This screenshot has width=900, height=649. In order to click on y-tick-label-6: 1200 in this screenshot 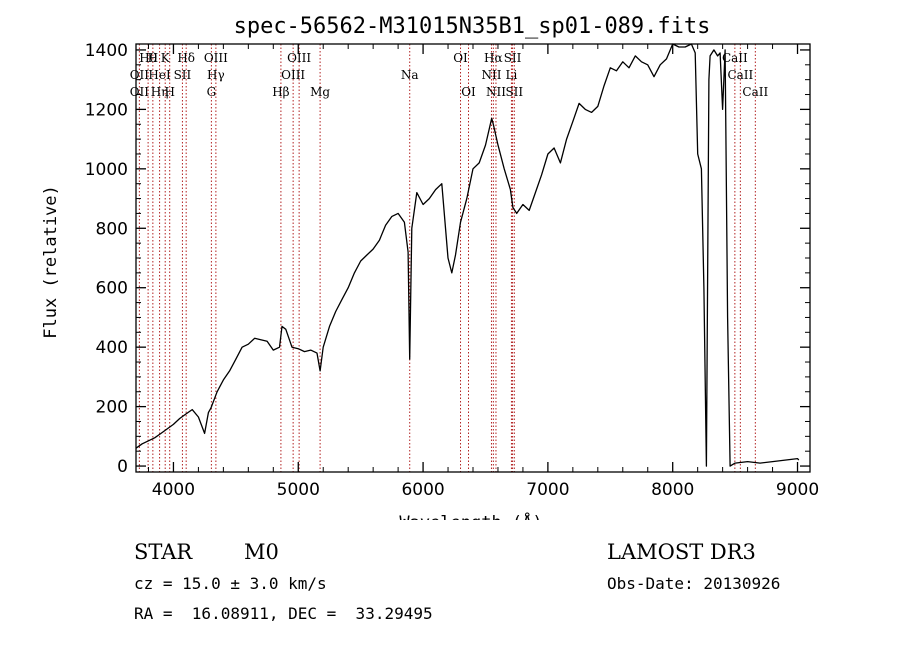, I will do `click(106, 110)`.